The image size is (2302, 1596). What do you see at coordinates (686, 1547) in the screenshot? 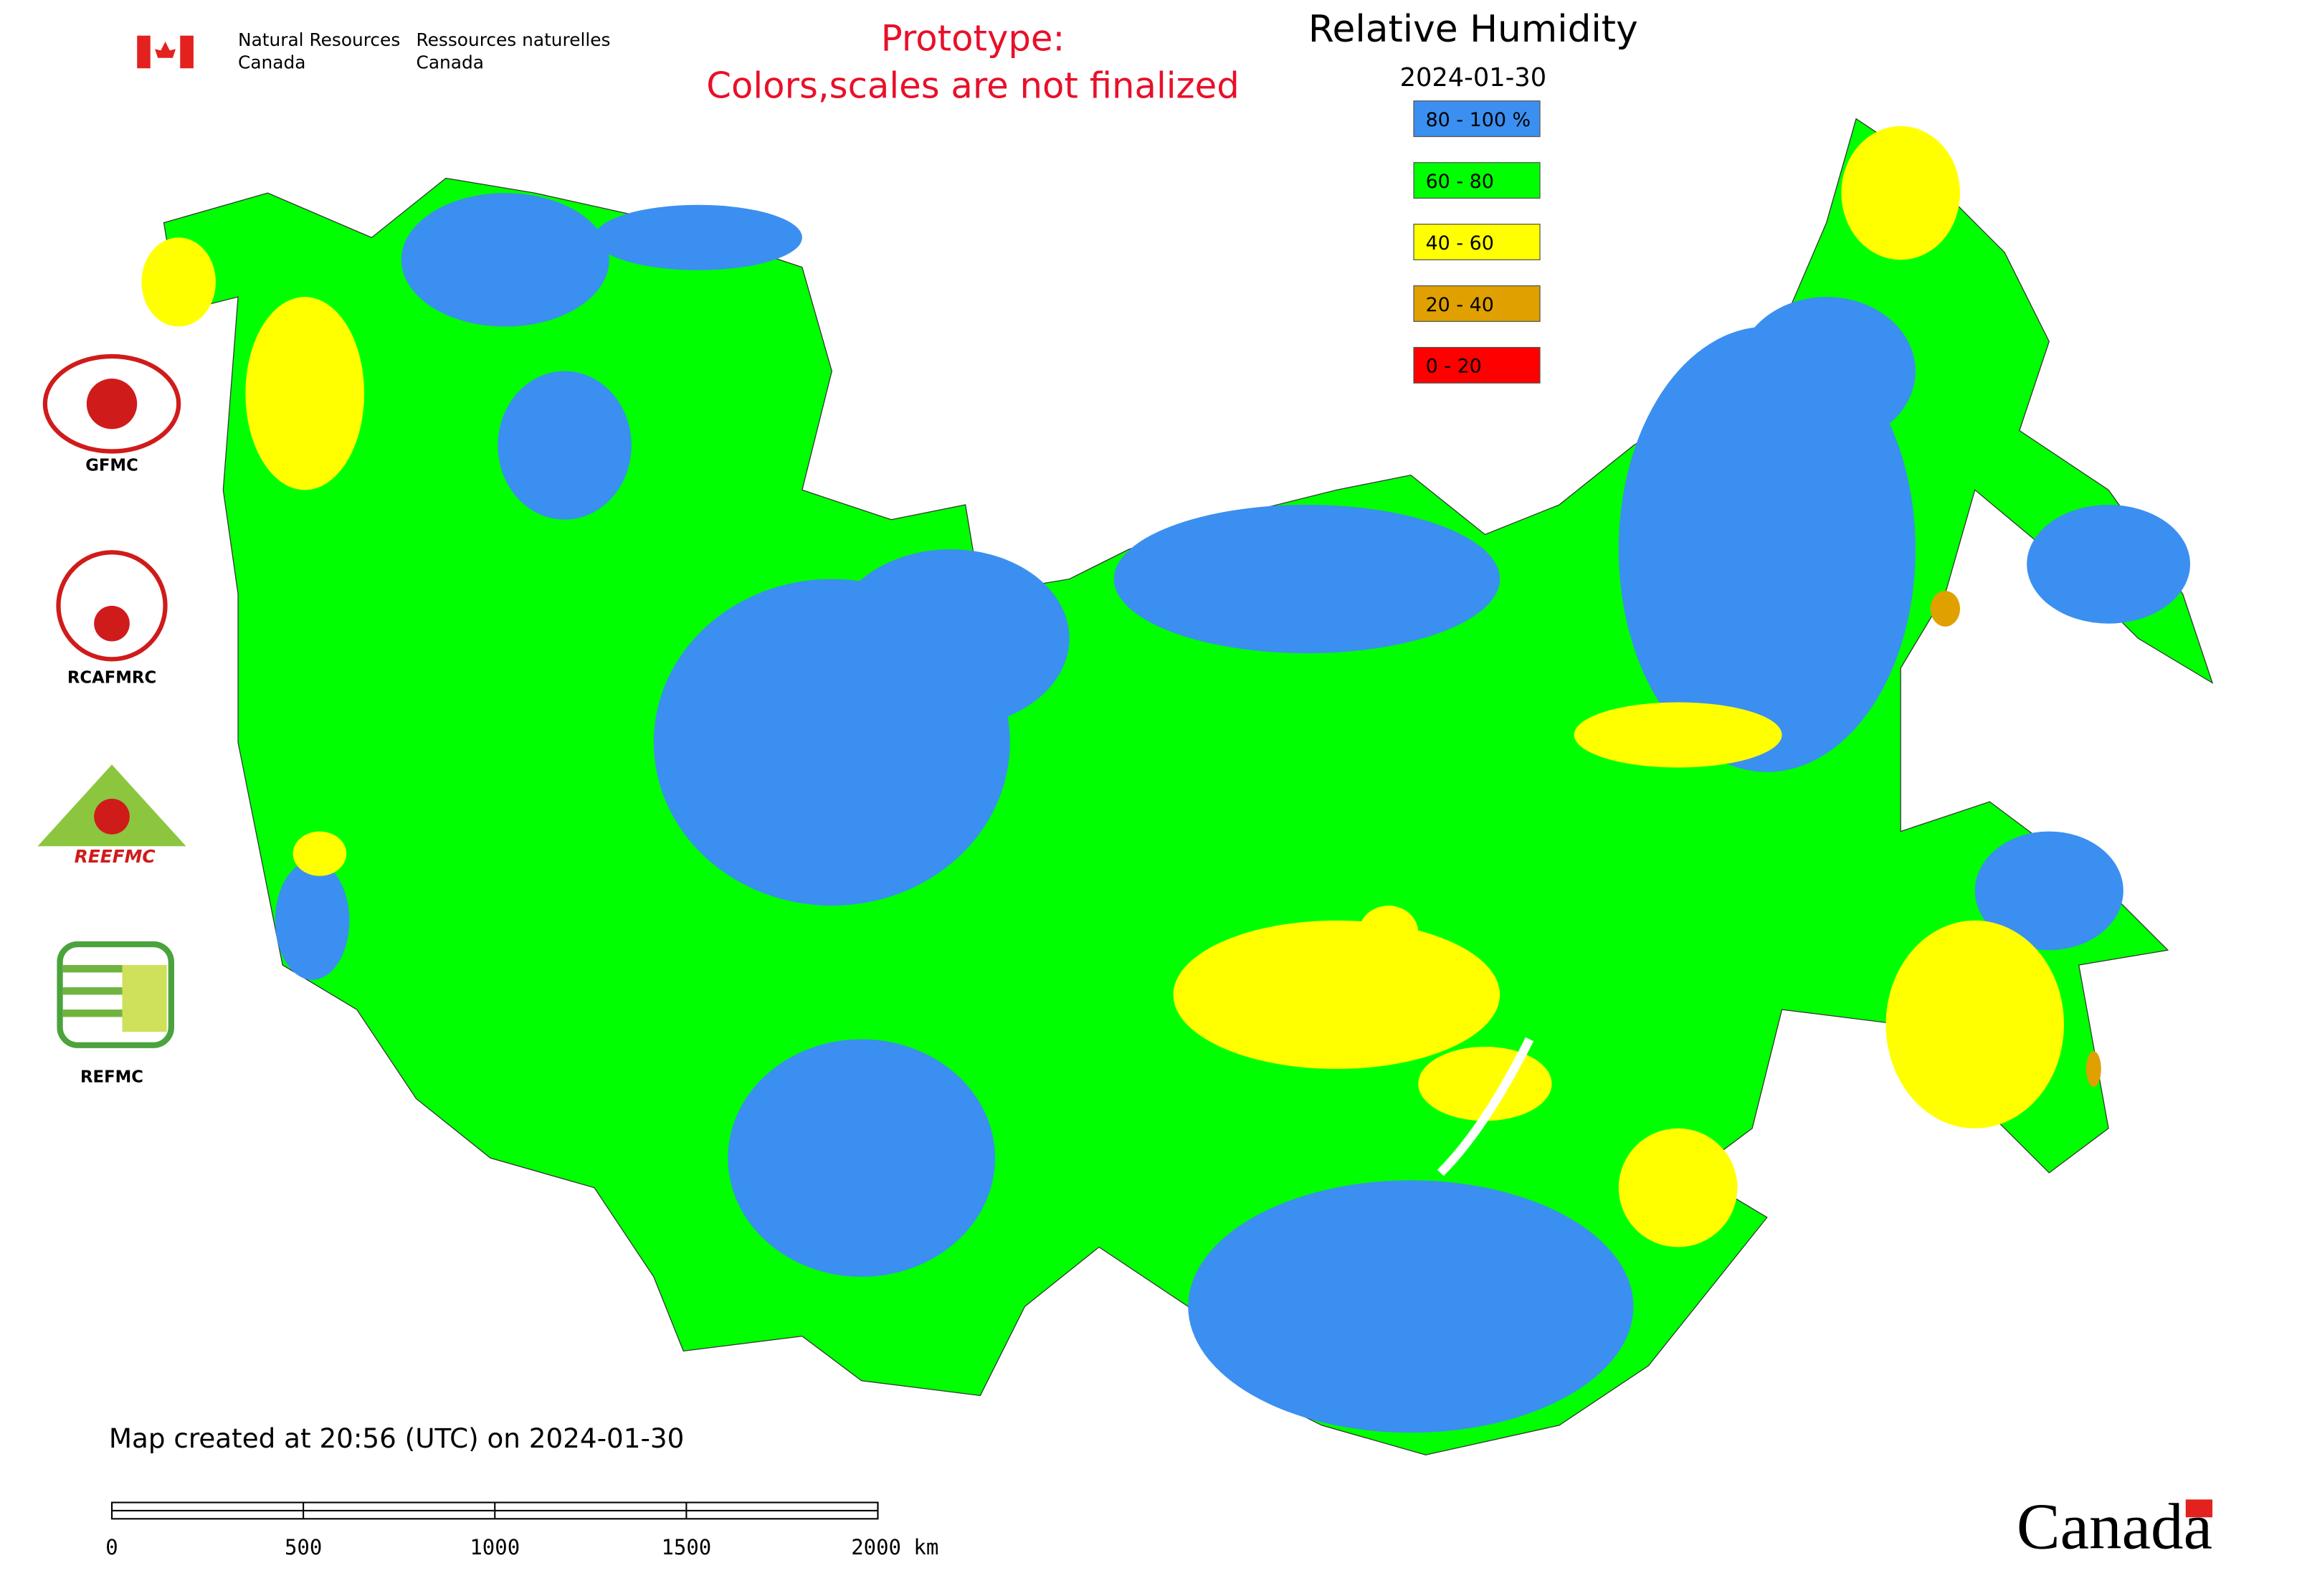
I see `scale-label: 1500` at bounding box center [686, 1547].